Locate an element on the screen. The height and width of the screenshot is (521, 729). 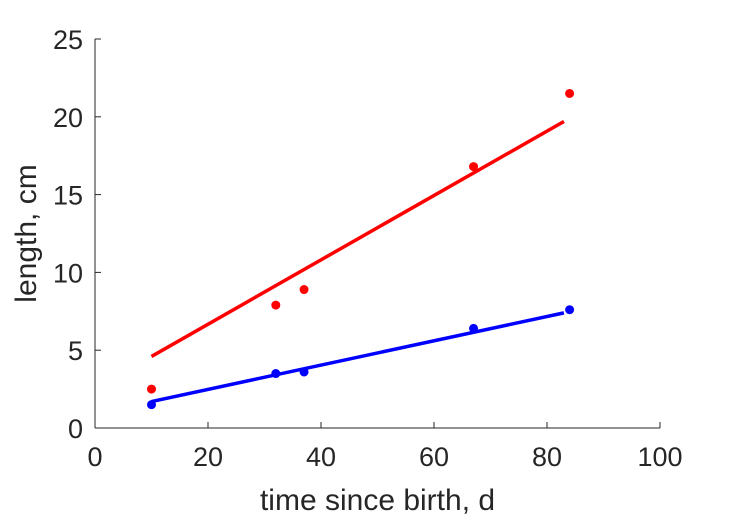
x-axis-label: time since birth, d is located at coordinates (377, 500).